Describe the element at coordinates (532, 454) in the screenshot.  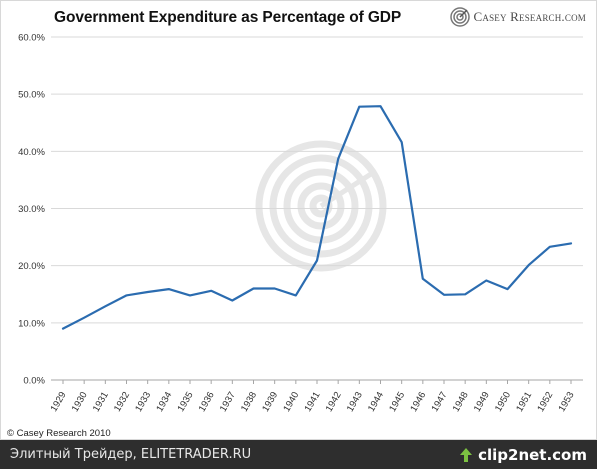
I see `clip2net-text: clip2net.com` at that location.